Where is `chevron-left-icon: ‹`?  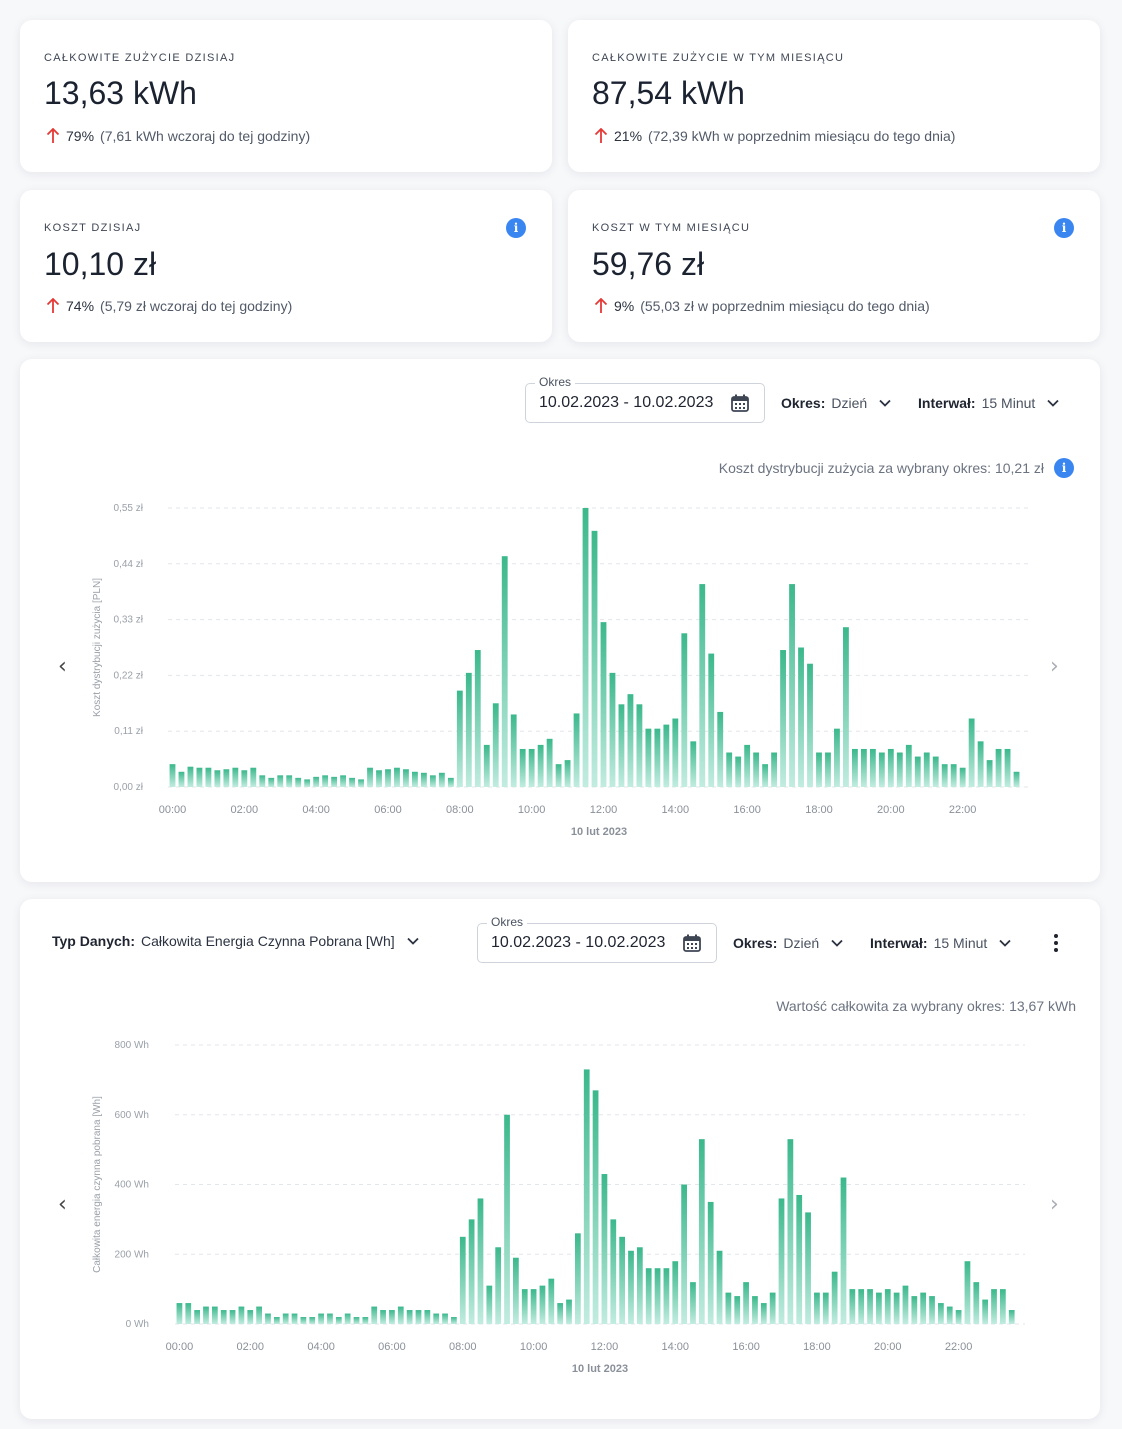 chevron-left-icon: ‹ is located at coordinates (62, 666).